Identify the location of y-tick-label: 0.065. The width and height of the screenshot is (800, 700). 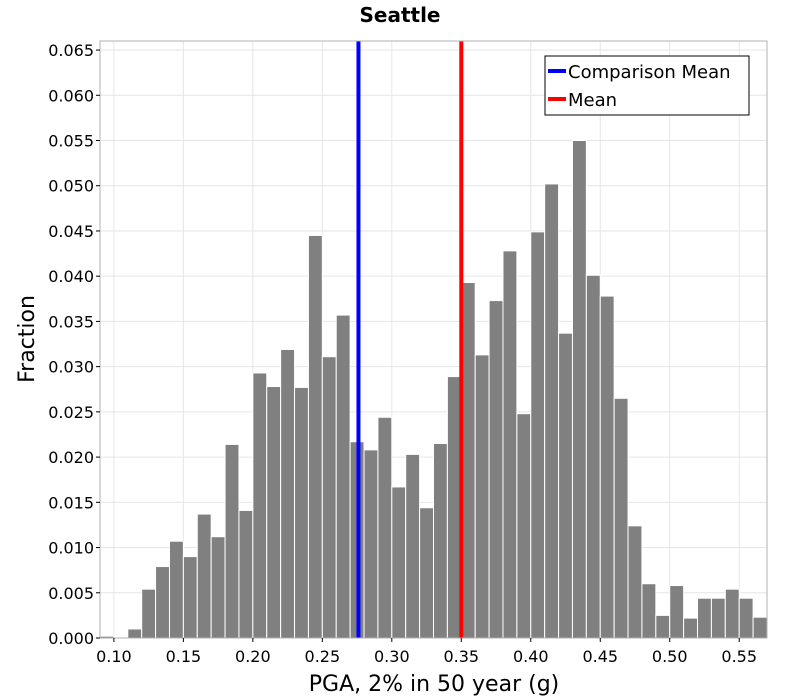
(71, 50).